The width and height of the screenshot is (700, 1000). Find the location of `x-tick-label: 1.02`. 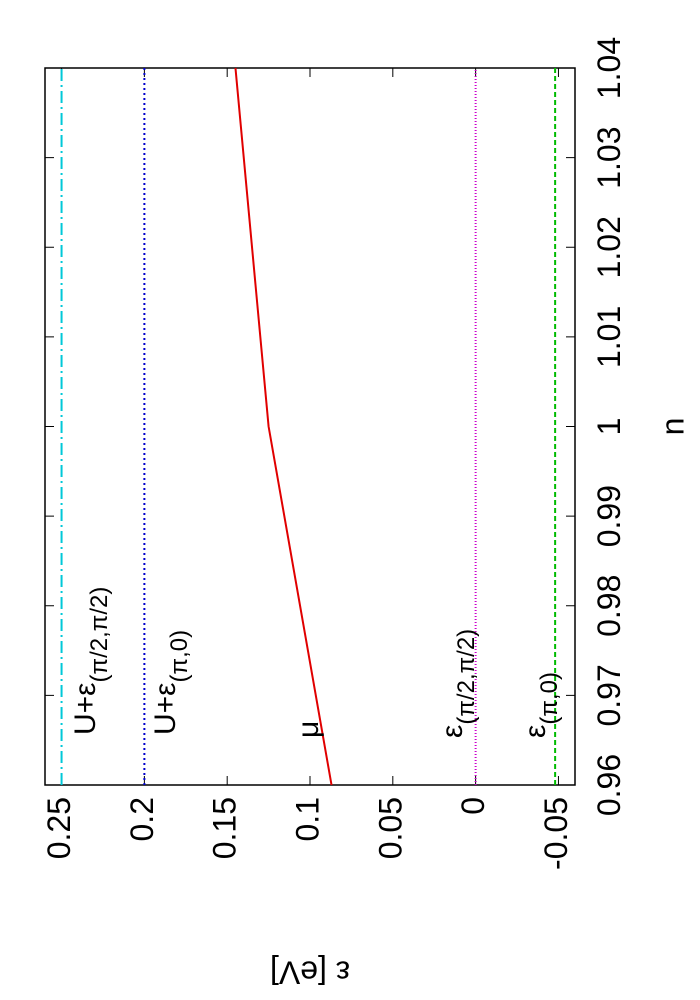

x-tick-label: 1.02 is located at coordinates (609, 247).